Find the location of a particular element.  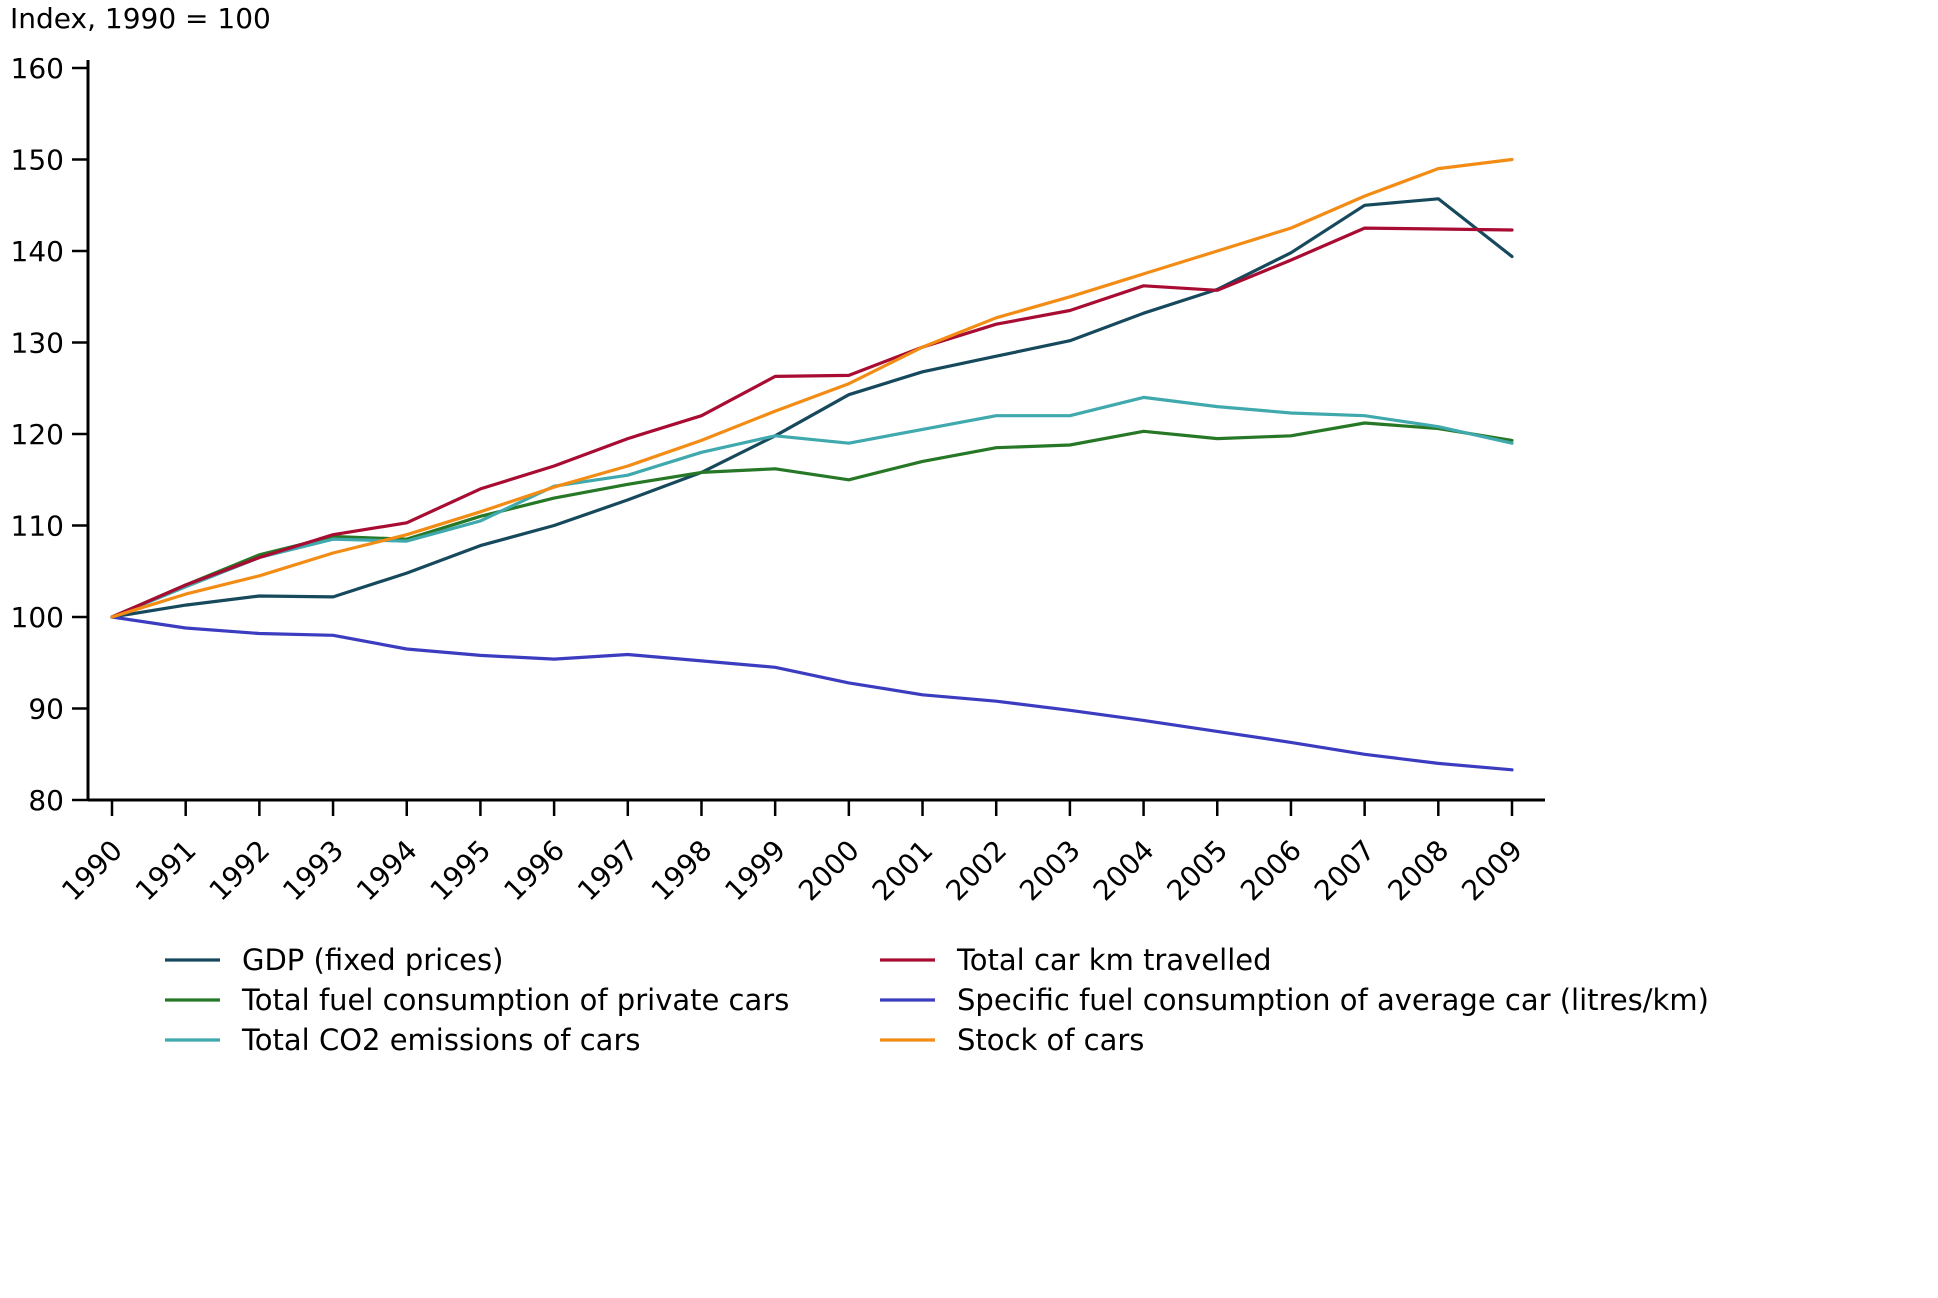

legend-item: GDP (fixed prices) is located at coordinates (334, 960).